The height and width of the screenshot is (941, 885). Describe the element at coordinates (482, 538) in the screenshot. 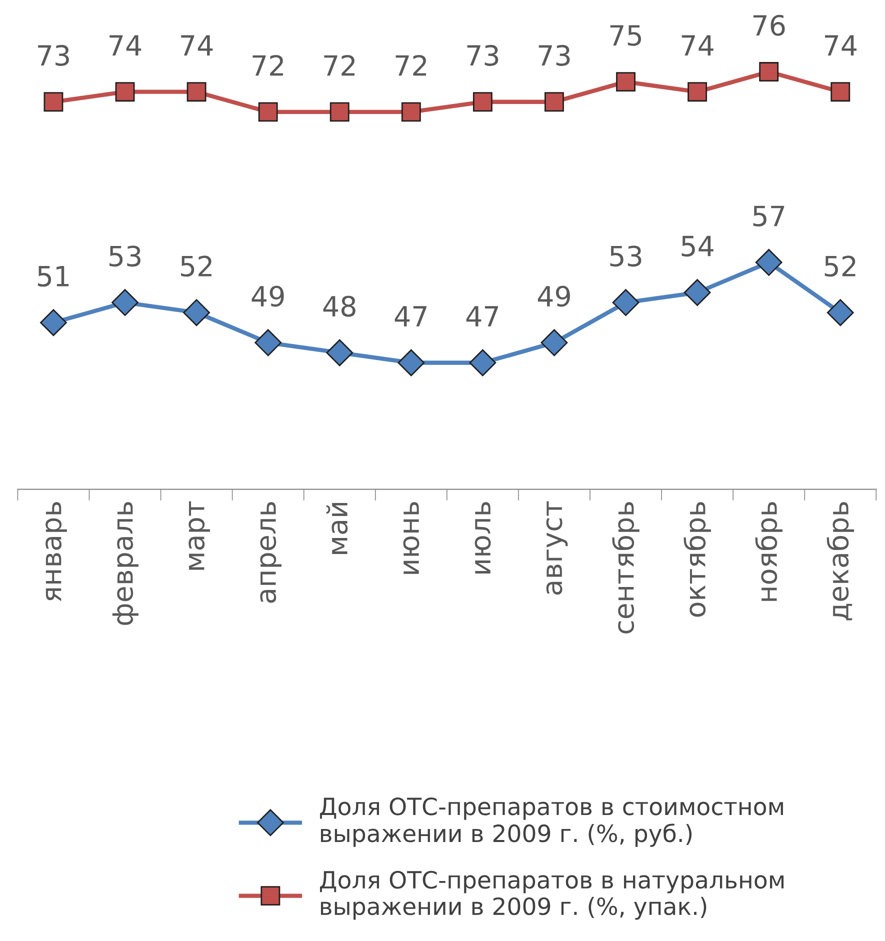

I see `x-tick-label: июль` at that location.